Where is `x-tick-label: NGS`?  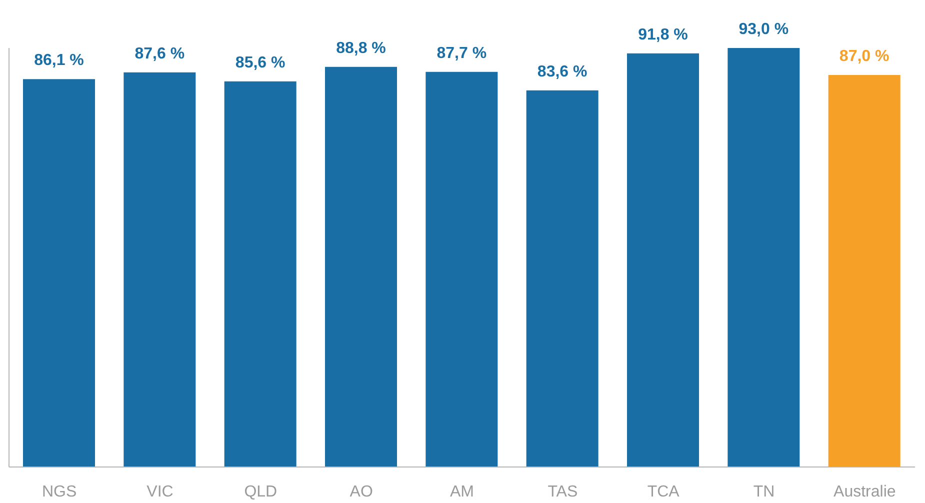
x-tick-label: NGS is located at coordinates (59, 491).